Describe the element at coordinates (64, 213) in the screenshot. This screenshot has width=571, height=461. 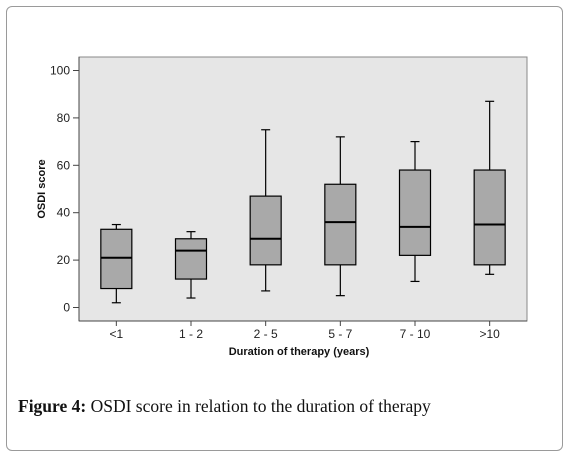
I see `y-tick-label: 40` at that location.